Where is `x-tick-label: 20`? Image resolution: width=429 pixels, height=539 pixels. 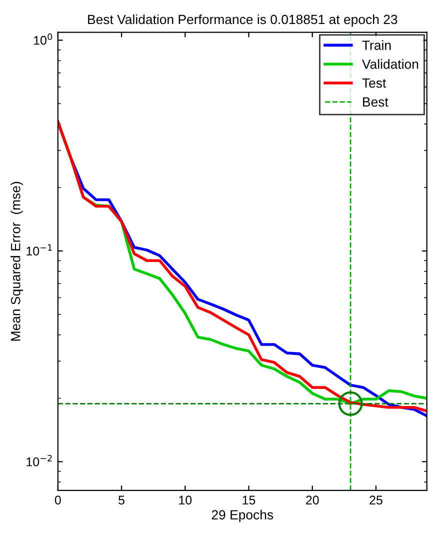
x-tick-label: 20 is located at coordinates (312, 500).